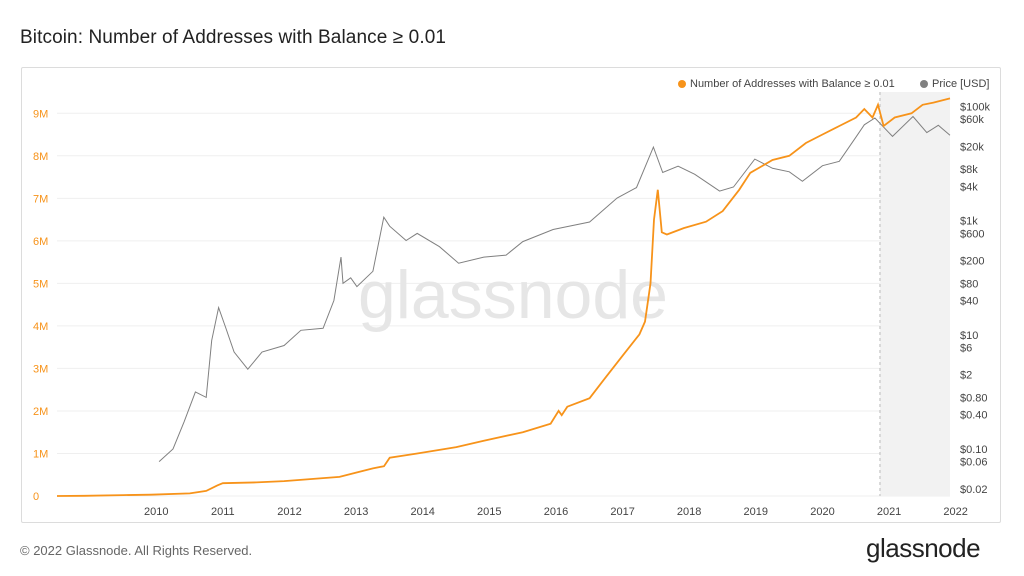 The width and height of the screenshot is (1024, 576). Describe the element at coordinates (974, 490) in the screenshot. I see `y-right-tick-label: $0.02` at that location.